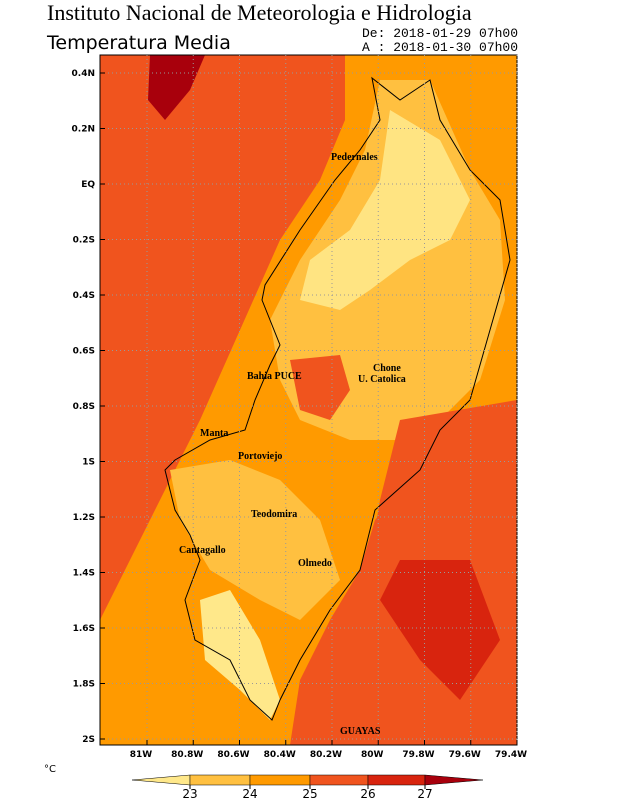  I want to click on place-label: Bahia PUCE, so click(274, 376).